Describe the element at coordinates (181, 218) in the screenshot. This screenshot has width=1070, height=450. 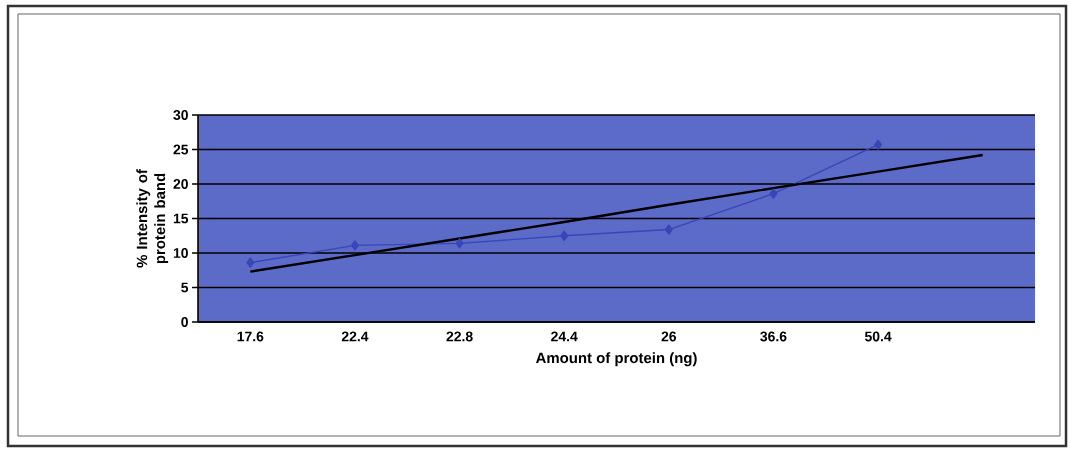
I see `y-tick-label: 15` at that location.